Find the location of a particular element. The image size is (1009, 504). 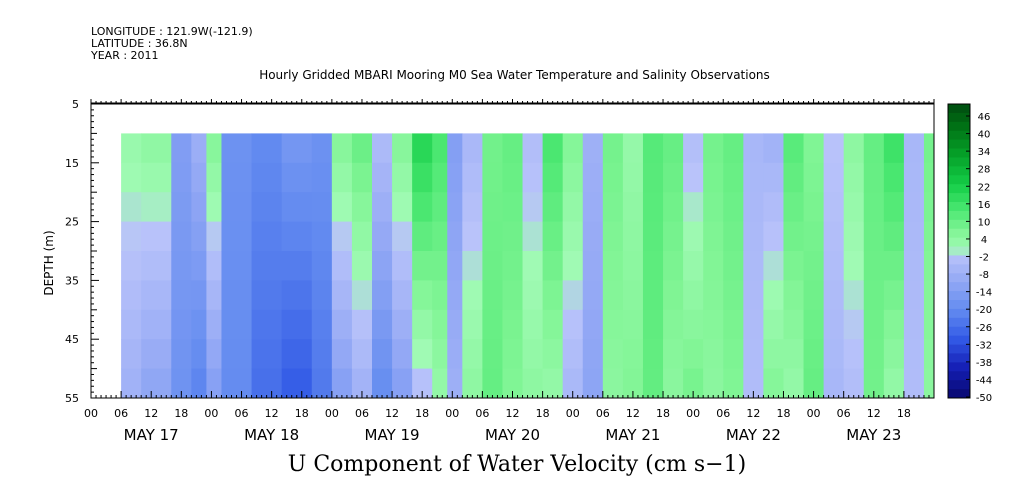

y-tick-label: 5 is located at coordinates (75, 104).